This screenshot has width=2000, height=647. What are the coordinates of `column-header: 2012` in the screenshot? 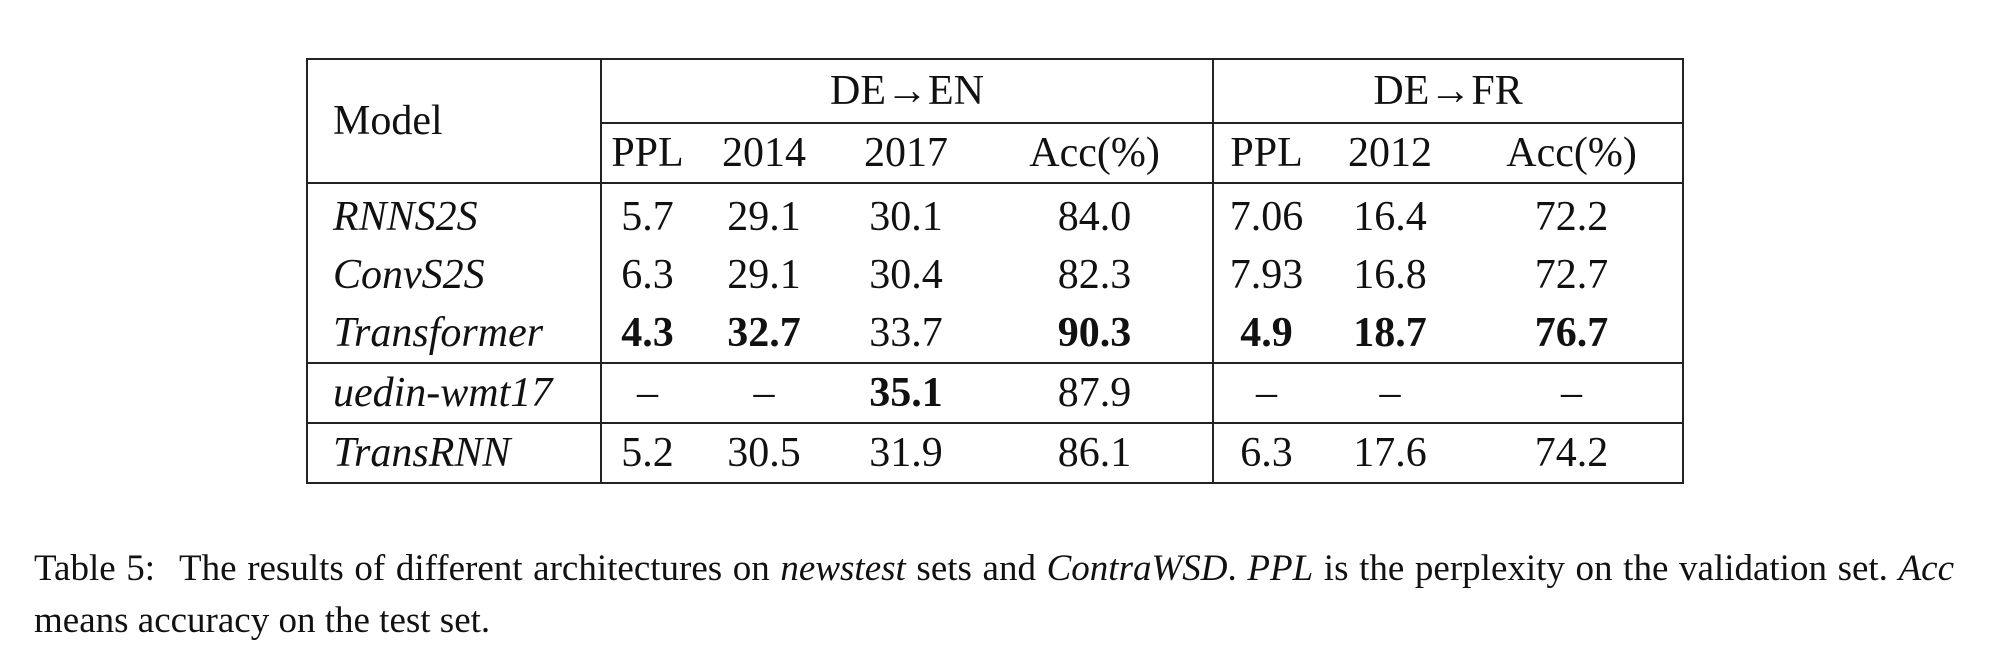 It's located at (1390, 153).